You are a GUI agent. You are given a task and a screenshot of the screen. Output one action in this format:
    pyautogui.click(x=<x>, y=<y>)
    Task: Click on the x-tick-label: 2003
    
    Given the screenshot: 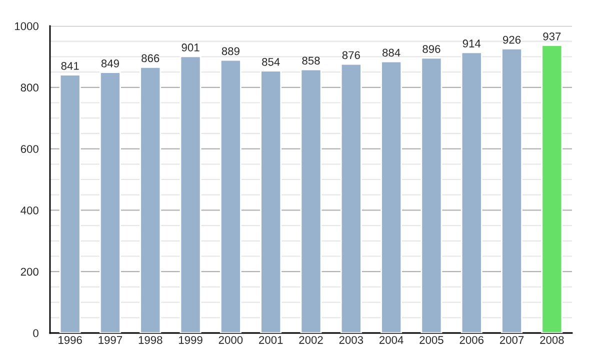 What is the action you would take?
    pyautogui.click(x=351, y=340)
    